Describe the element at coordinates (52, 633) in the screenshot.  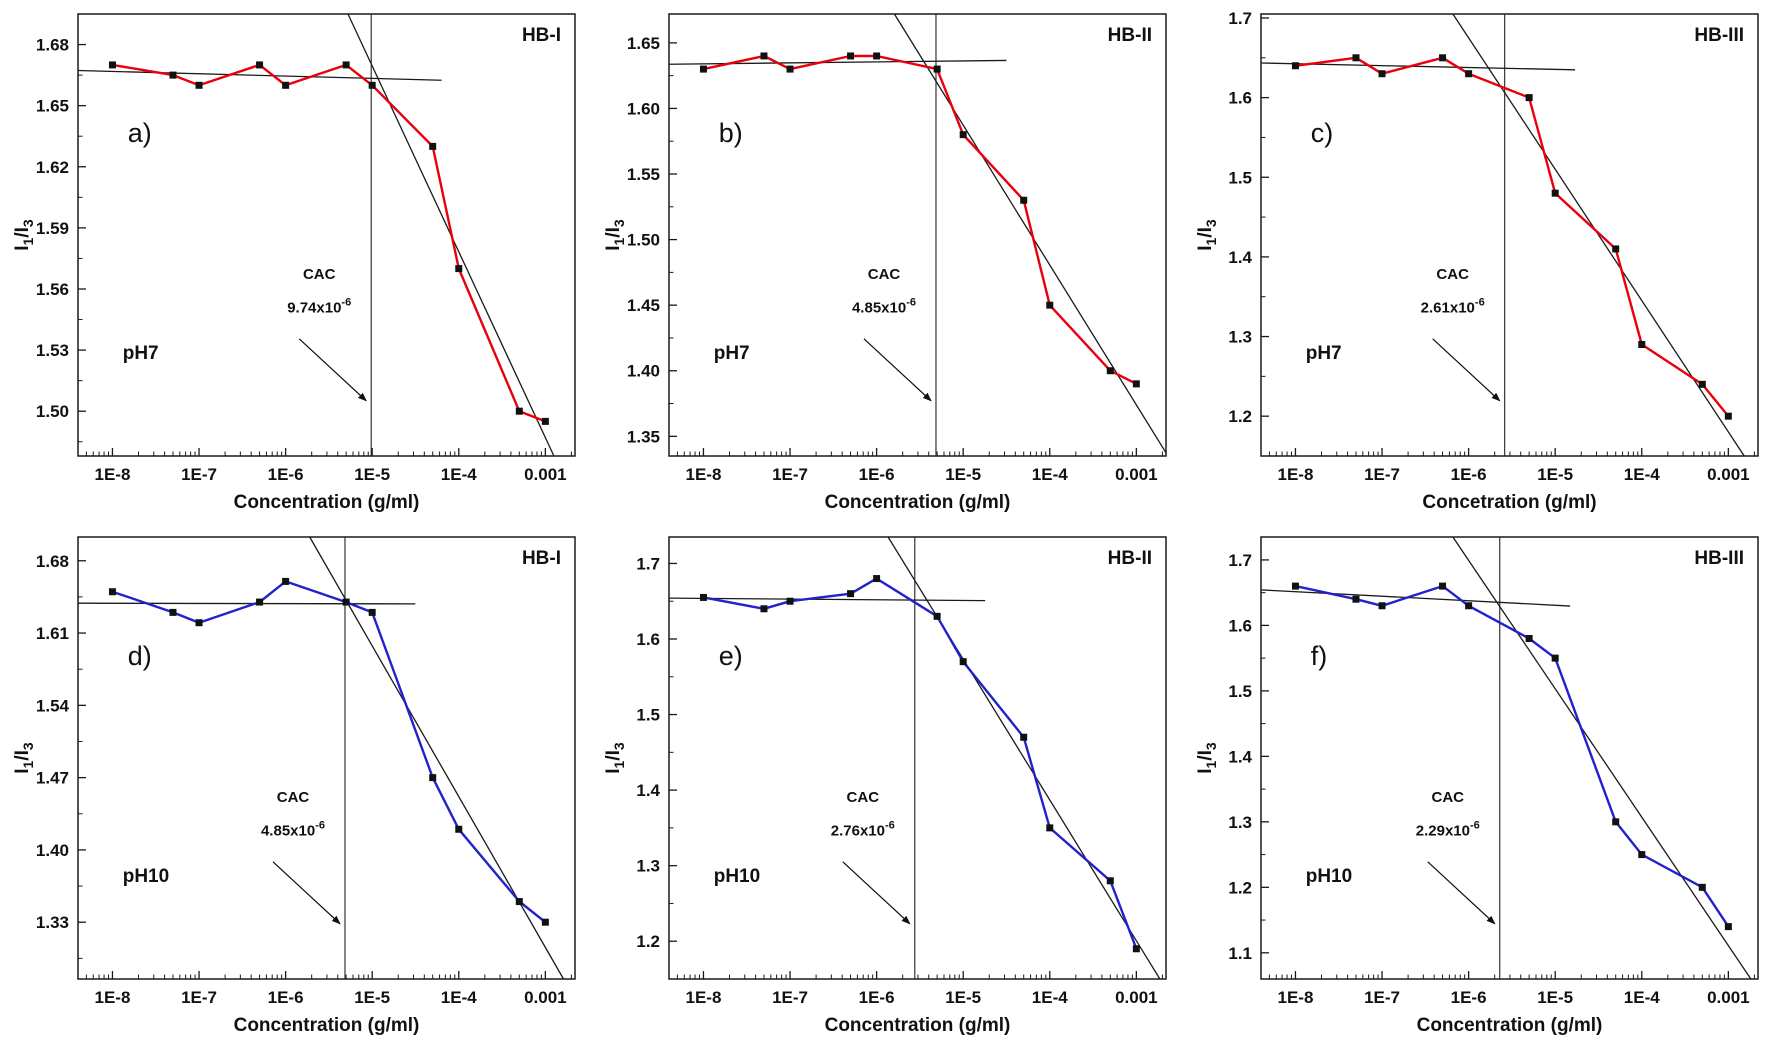
I see `y-tick-label: 1.61` at that location.